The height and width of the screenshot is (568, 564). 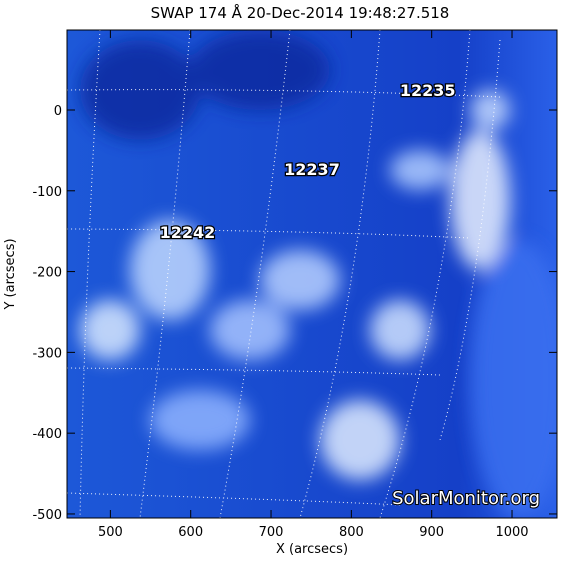 I want to click on y-tick-label: -300, so click(x=47, y=353).